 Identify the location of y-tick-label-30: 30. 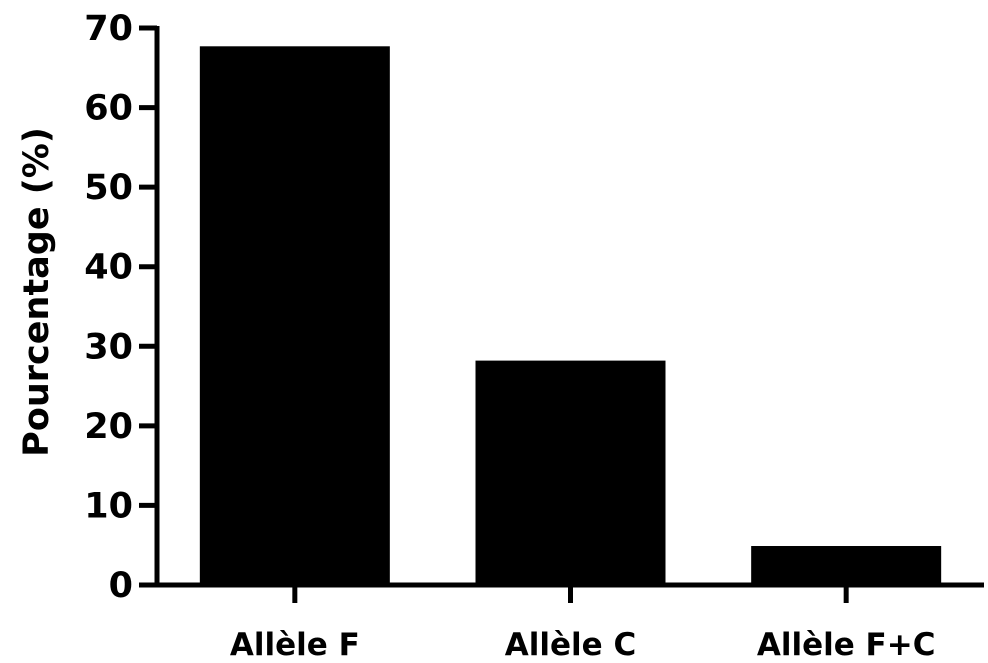
(108, 347).